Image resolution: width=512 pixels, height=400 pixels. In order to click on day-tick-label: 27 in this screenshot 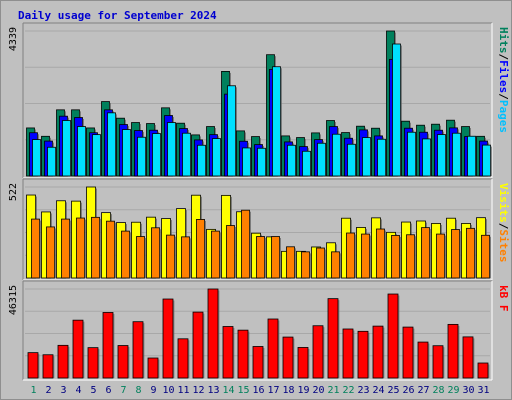, I will do `click(423, 390)`.